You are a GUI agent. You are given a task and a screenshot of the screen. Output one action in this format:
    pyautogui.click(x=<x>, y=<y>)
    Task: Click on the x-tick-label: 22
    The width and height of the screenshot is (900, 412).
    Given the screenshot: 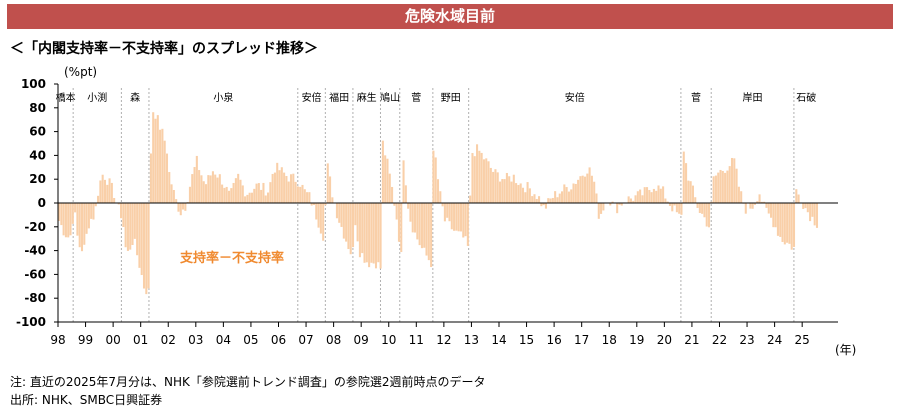 What is the action you would take?
    pyautogui.click(x=719, y=340)
    